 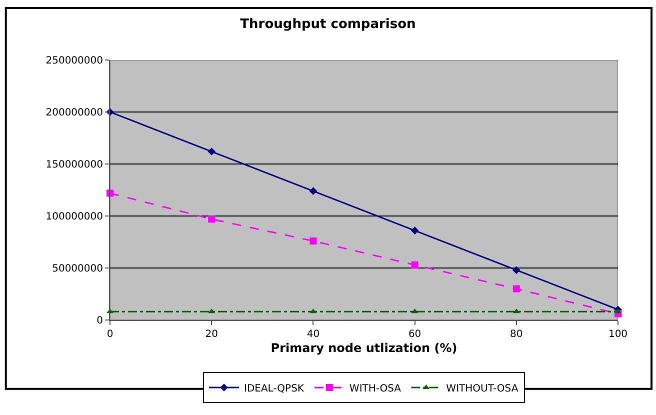 I want to click on x-tick-label: 60, so click(x=415, y=334).